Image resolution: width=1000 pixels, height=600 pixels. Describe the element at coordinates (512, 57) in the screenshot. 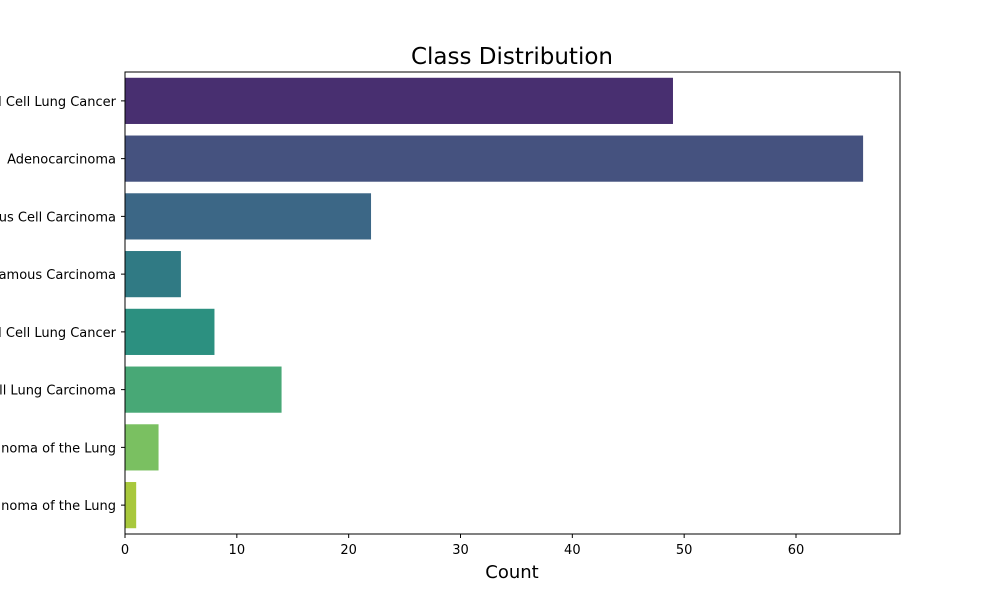

I see `chart-title: Class Distribution` at that location.